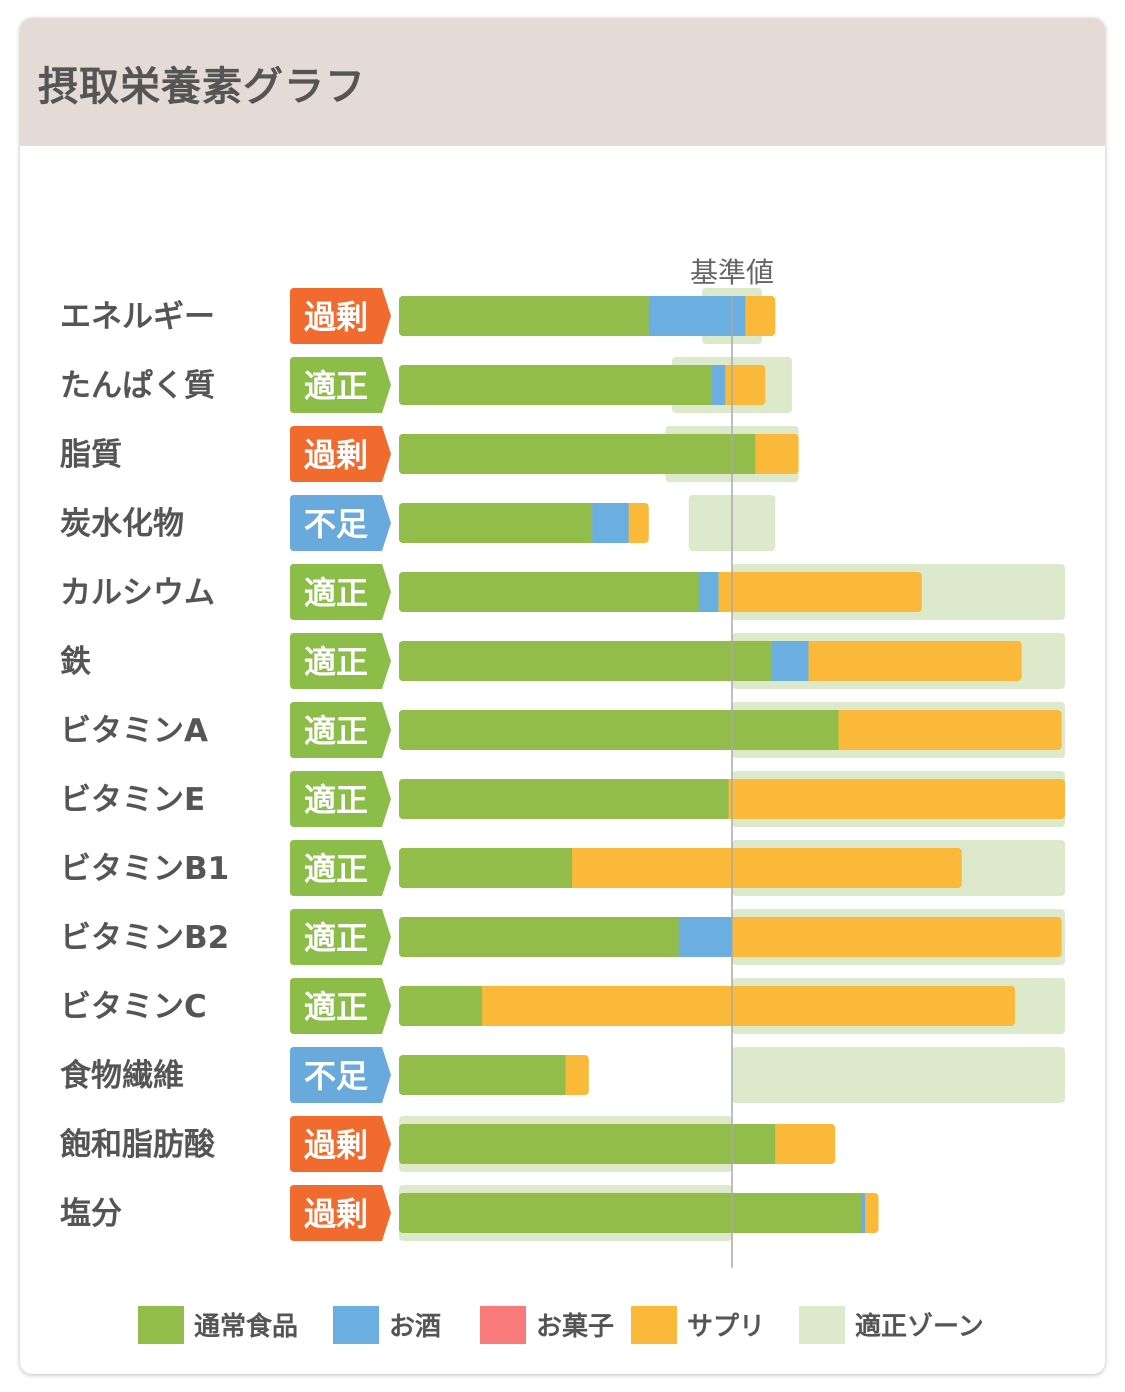 This screenshot has height=1392, width=1125. What do you see at coordinates (137, 593) in the screenshot?
I see `nutrient-label: カルシウム` at bounding box center [137, 593].